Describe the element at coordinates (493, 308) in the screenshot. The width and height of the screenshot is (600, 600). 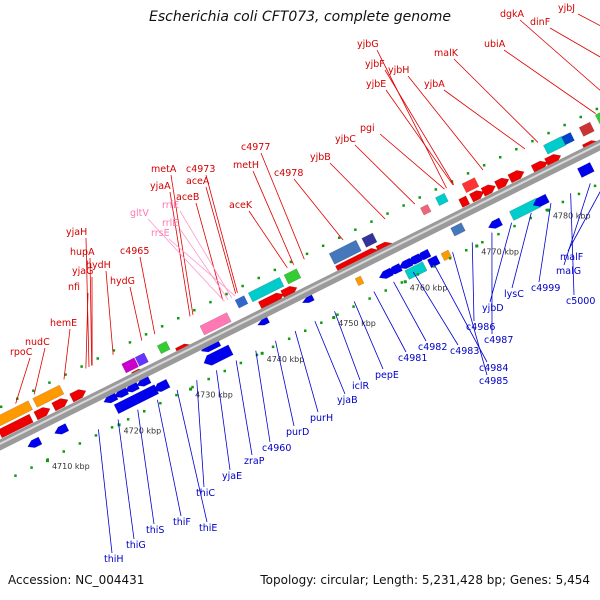
I see `gene-label-bottom: yjbD` at that location.